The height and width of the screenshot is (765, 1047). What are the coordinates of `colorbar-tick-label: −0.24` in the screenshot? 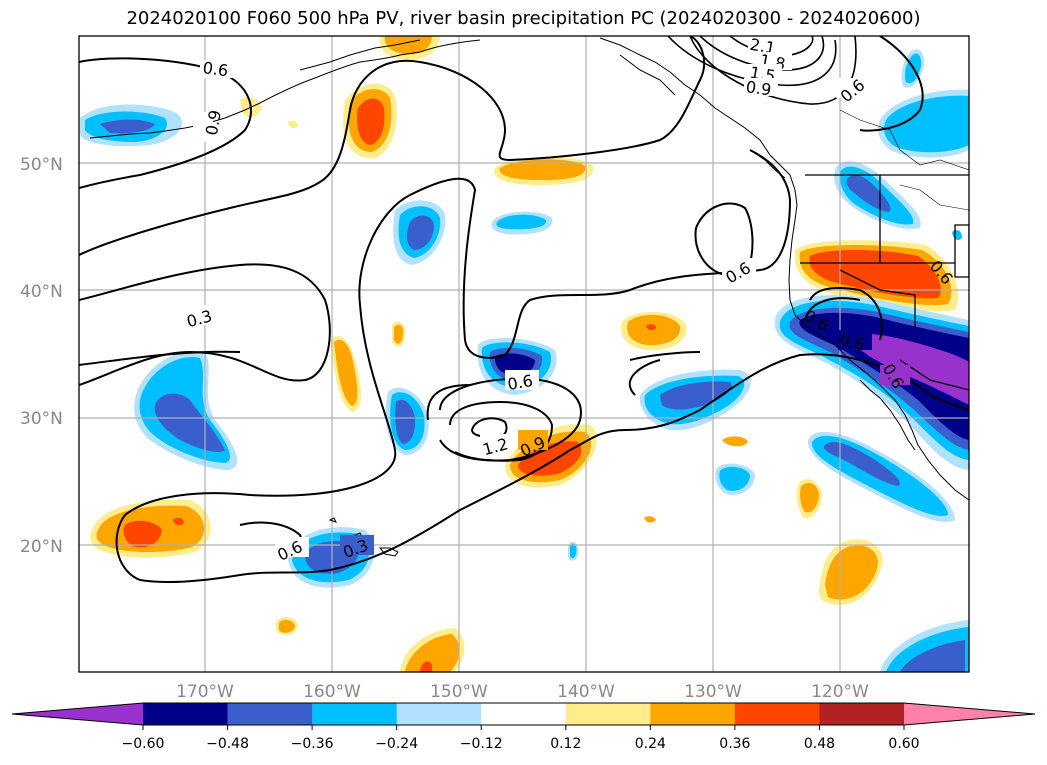 It's located at (396, 744).